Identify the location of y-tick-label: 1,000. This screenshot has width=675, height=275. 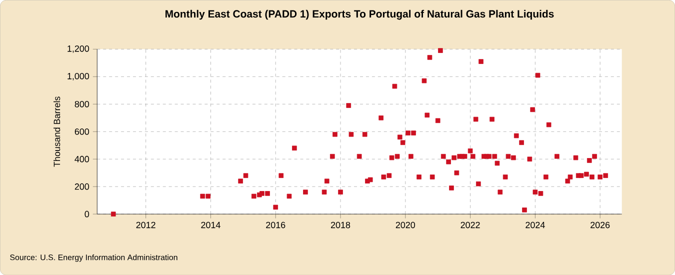
(79, 76).